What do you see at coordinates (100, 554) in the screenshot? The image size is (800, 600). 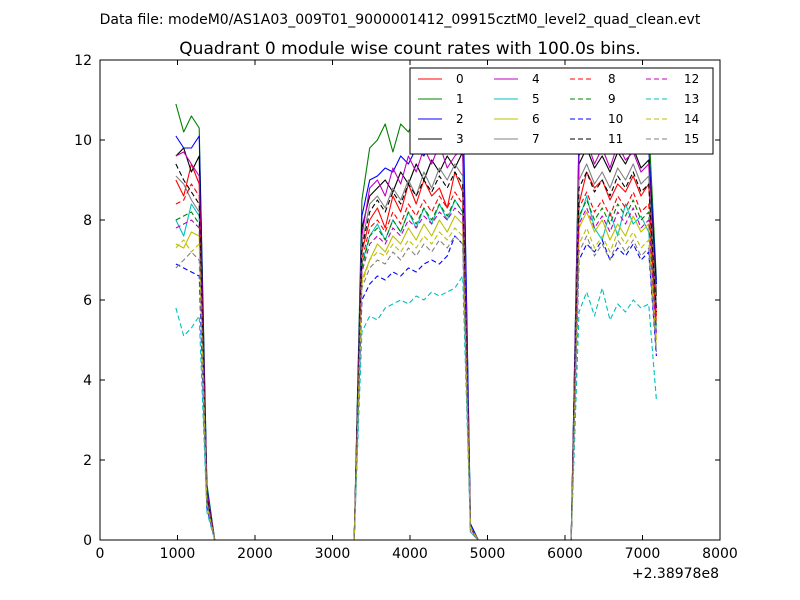 I see `x-tick-label: 0` at bounding box center [100, 554].